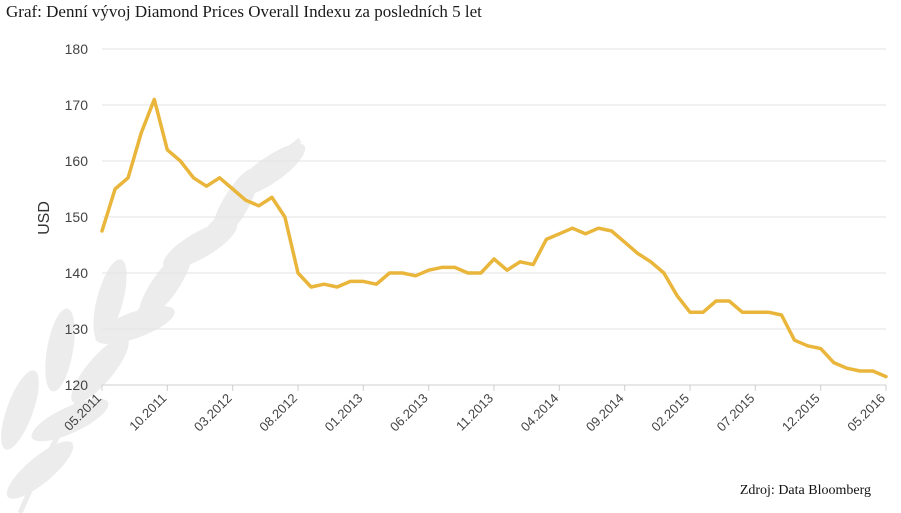 The image size is (901, 513). What do you see at coordinates (77, 385) in the screenshot?
I see `y-tick-label: 120` at bounding box center [77, 385].